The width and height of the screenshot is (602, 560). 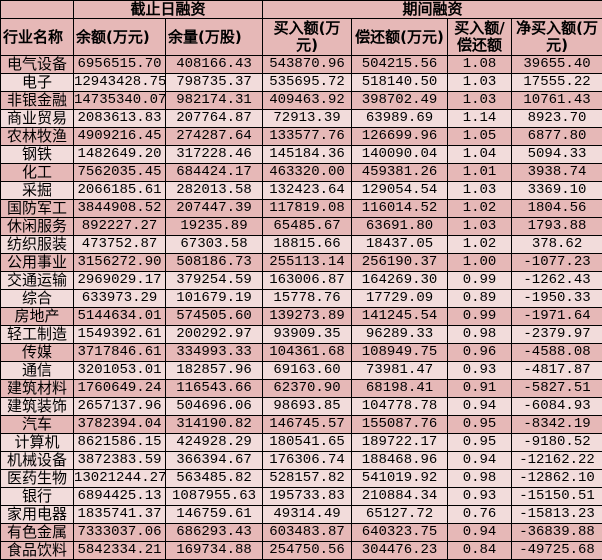 I want to click on cell-buy-amount: 15778.76, so click(x=307, y=299).